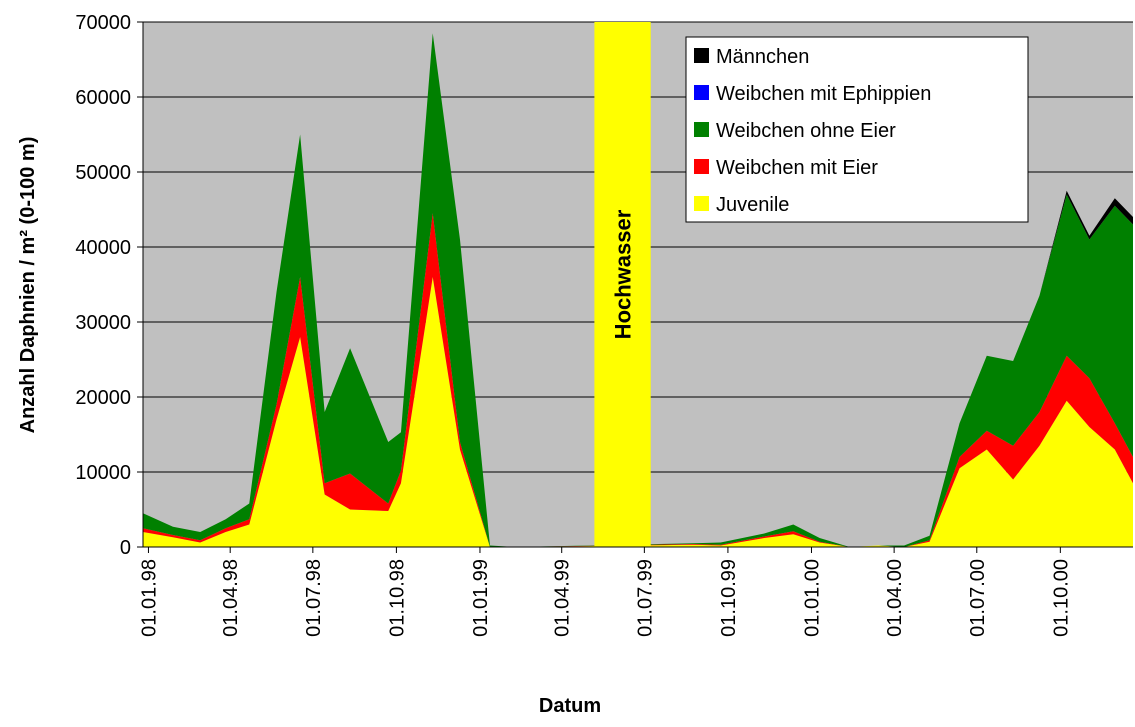 This screenshot has height=727, width=1135. I want to click on y-tick-label: 40000, so click(103, 248).